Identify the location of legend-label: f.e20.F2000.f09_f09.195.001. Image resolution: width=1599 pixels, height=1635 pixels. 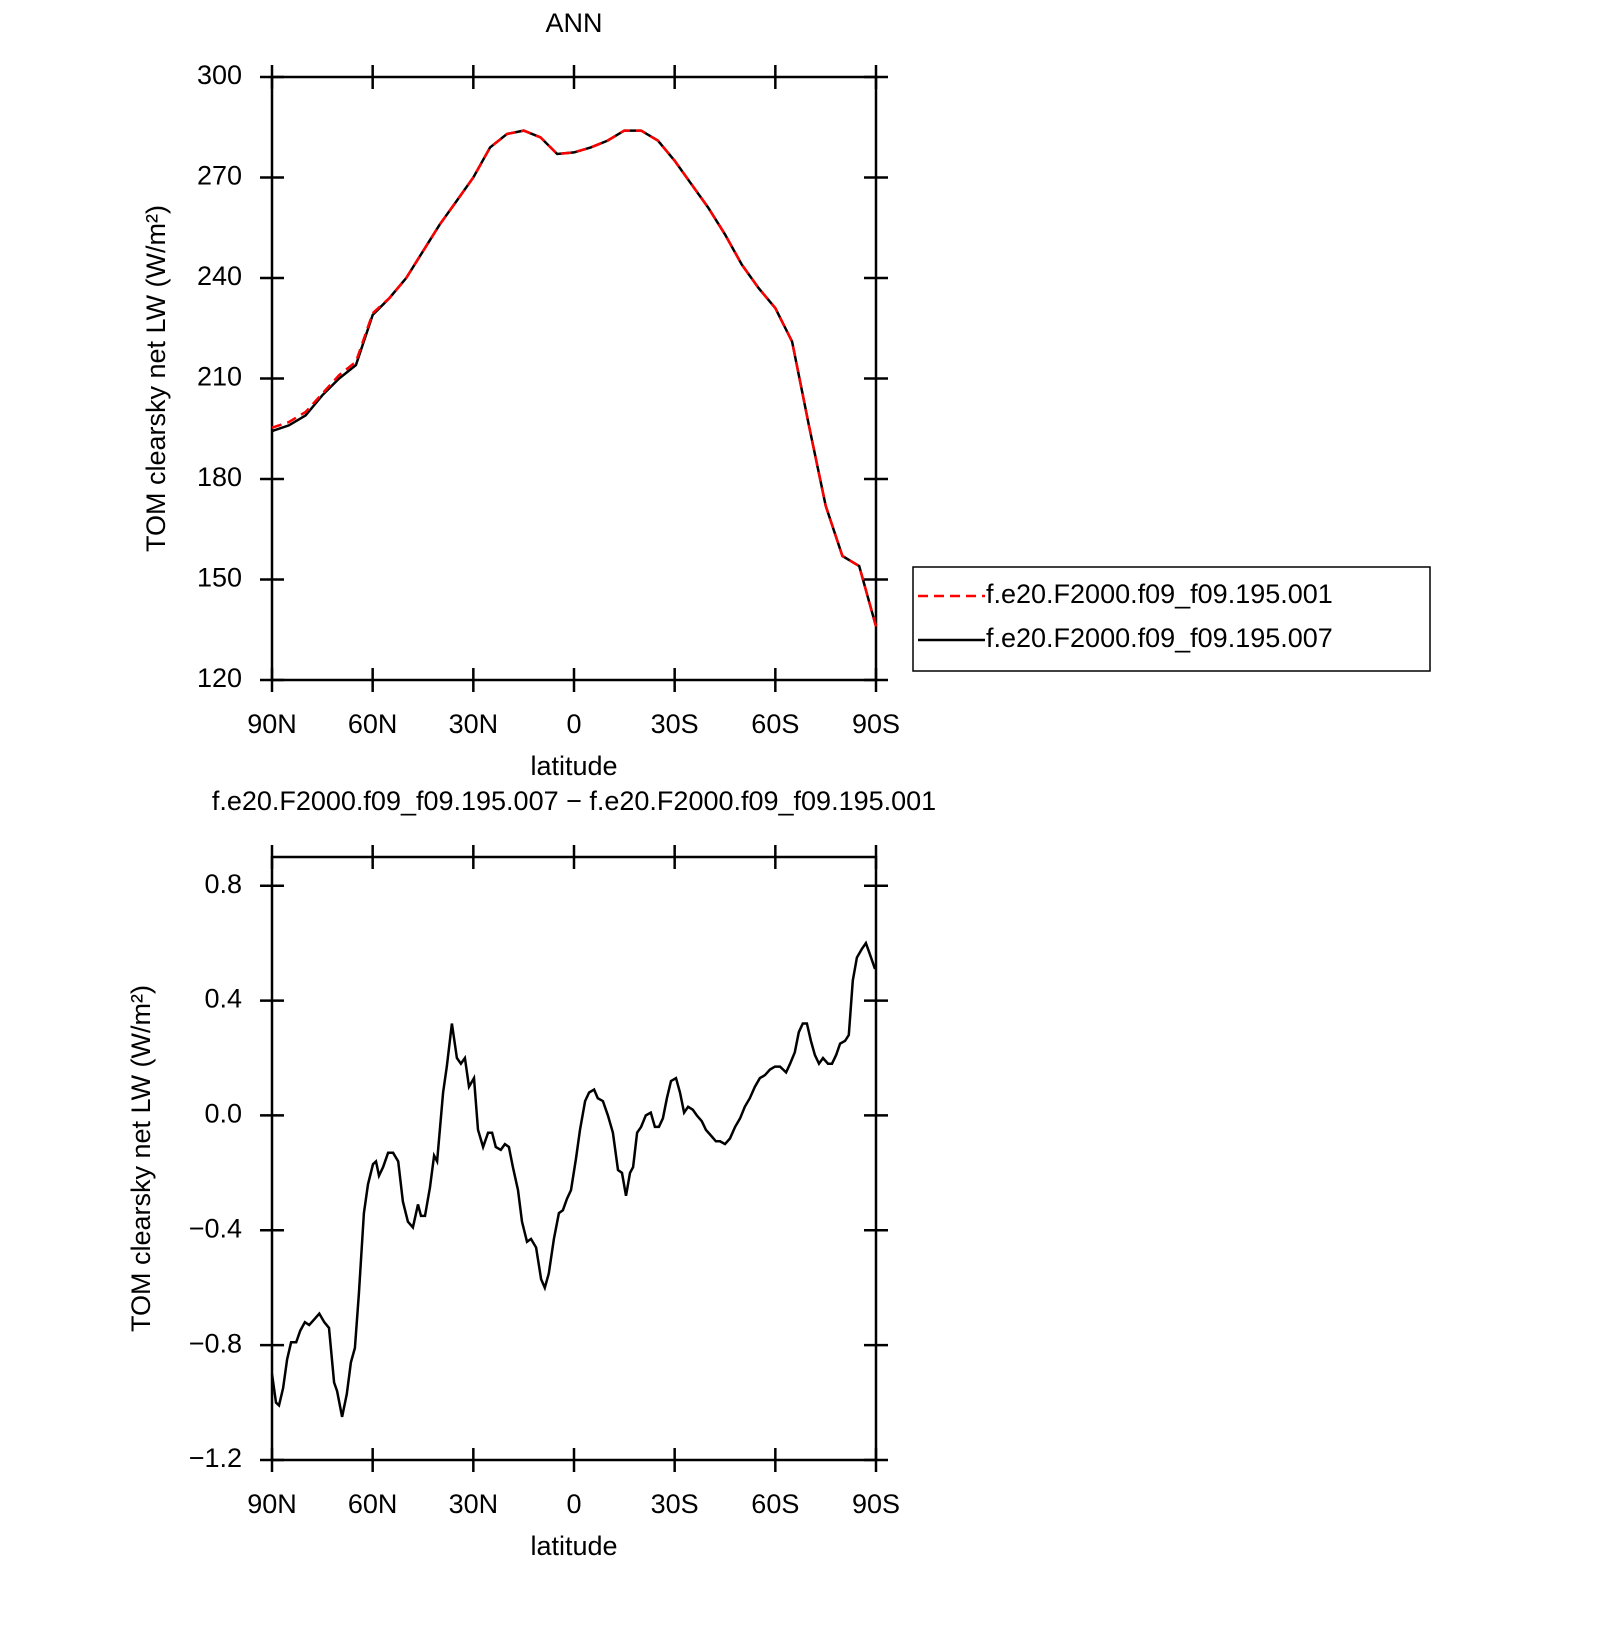
(1159, 594).